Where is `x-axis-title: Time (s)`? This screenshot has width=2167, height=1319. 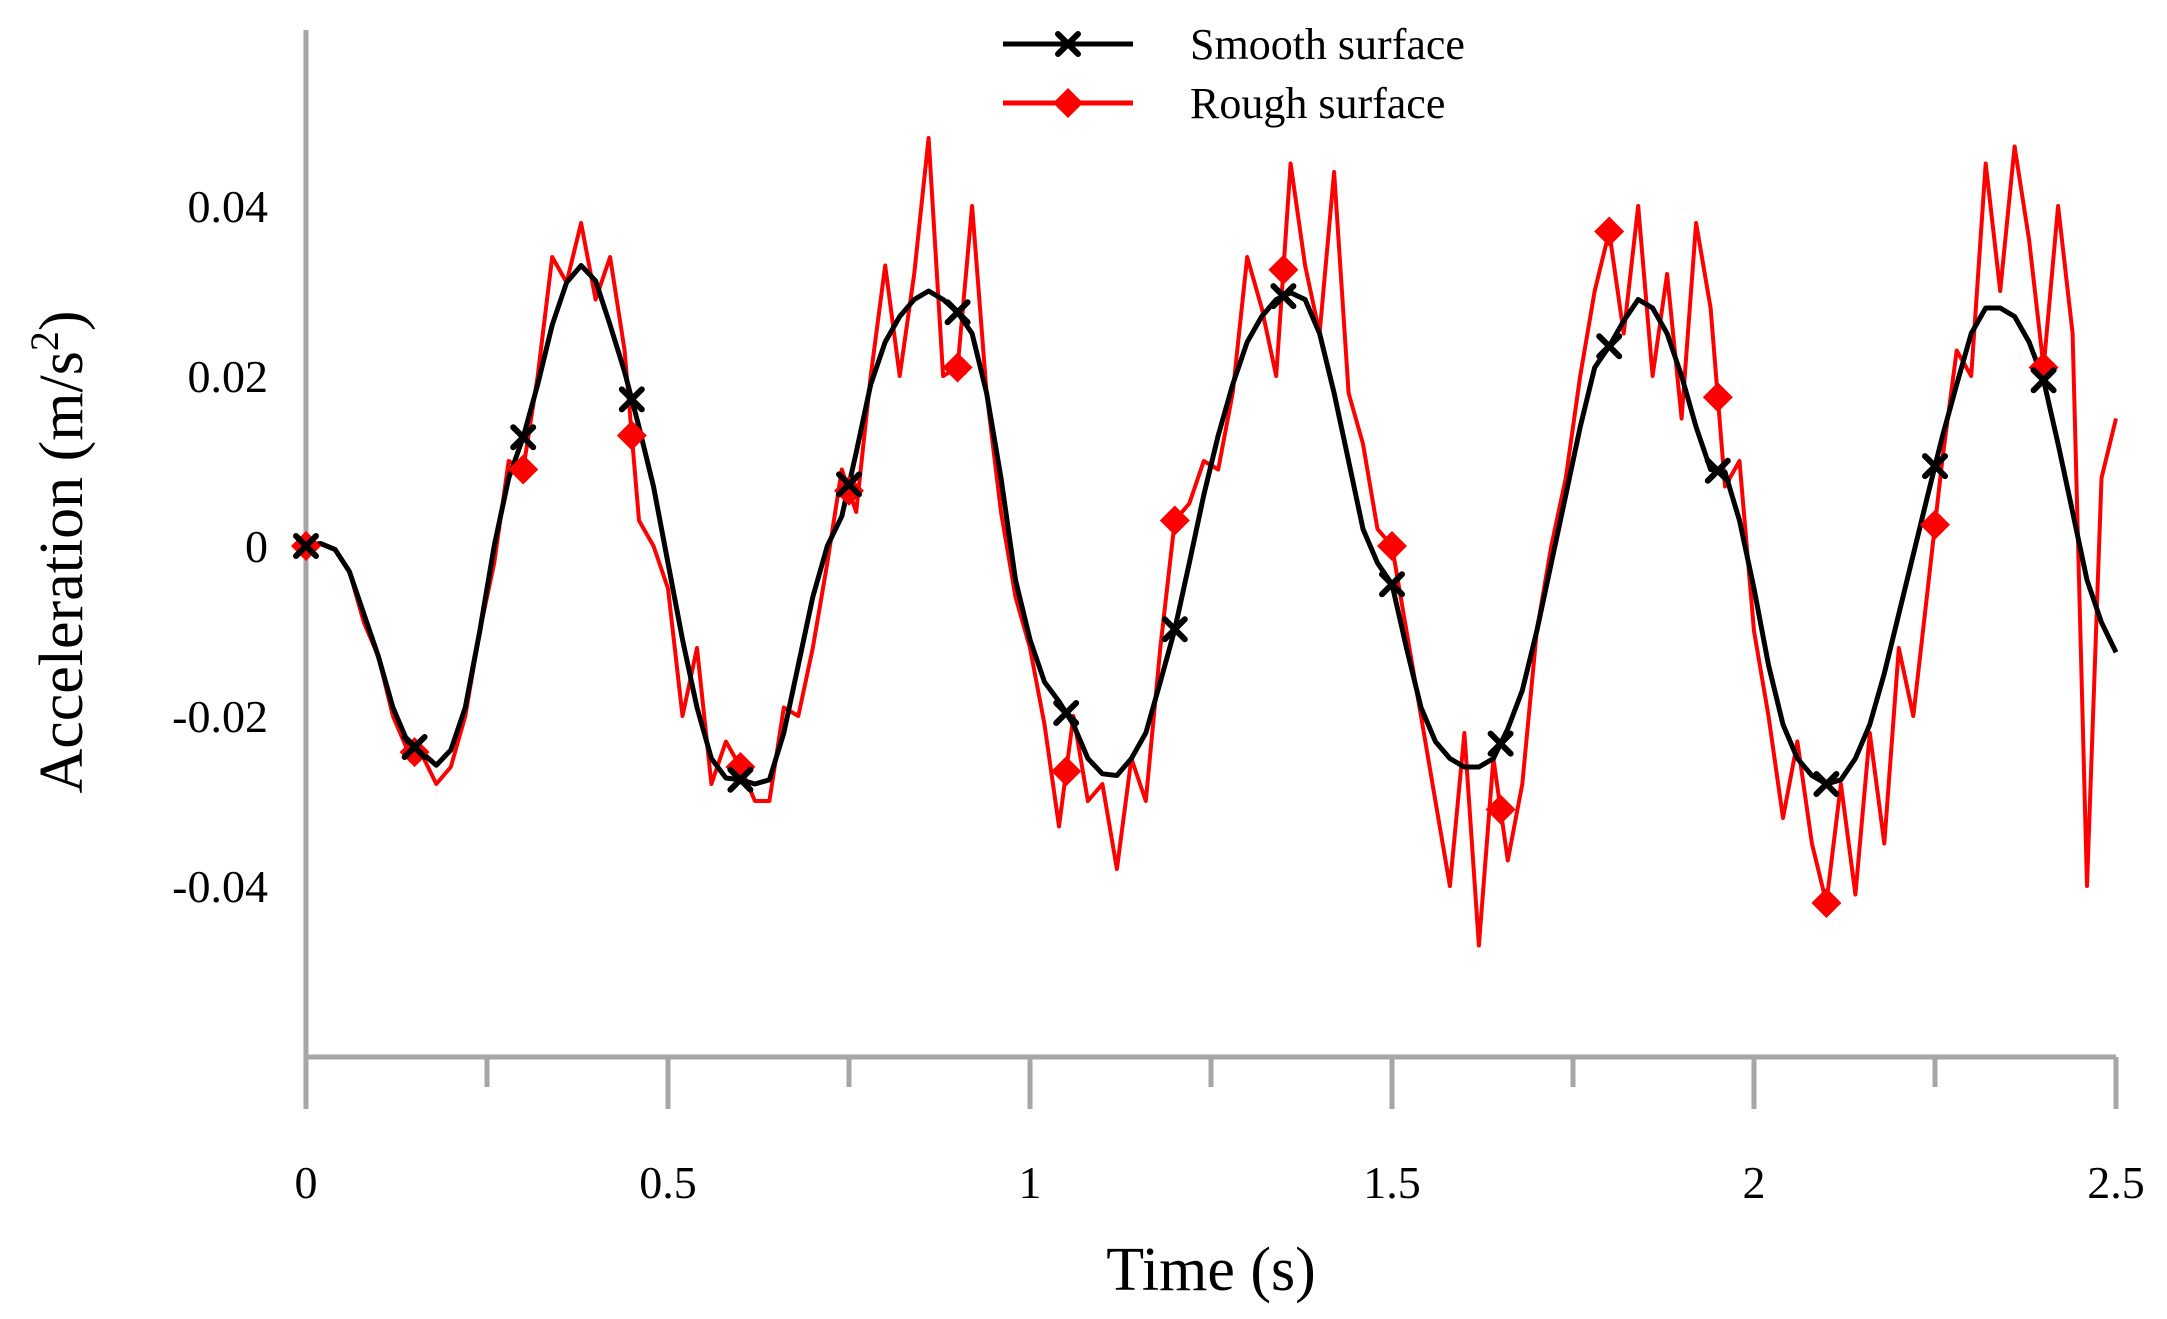
x-axis-title: Time (s) is located at coordinates (1211, 1270).